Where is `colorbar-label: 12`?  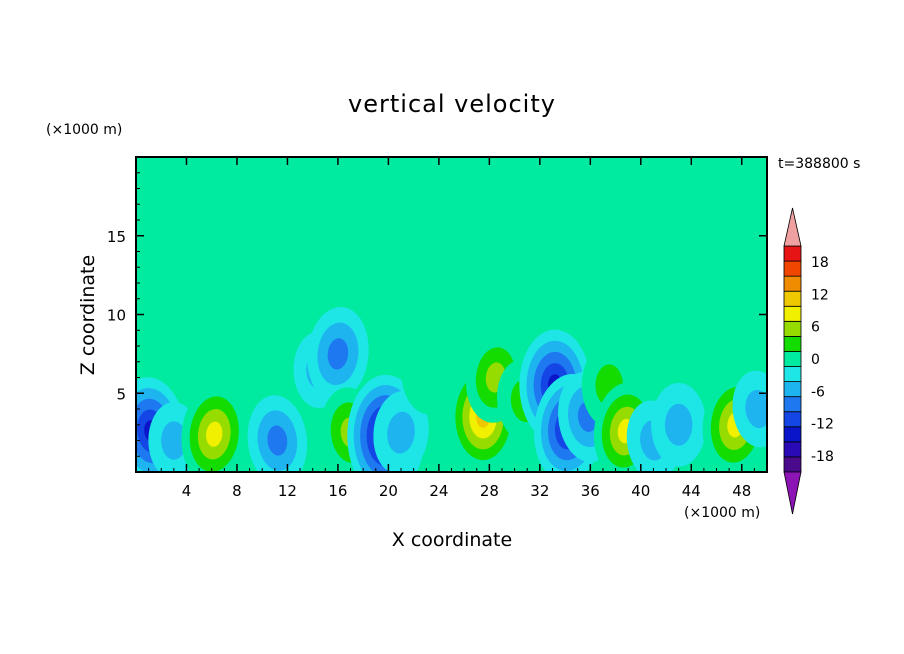 colorbar-label: 12 is located at coordinates (820, 295).